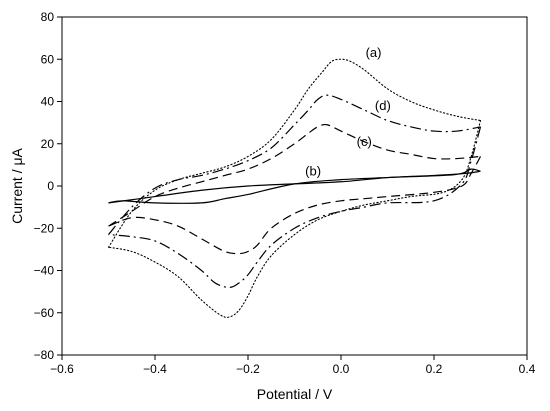  What do you see at coordinates (313, 170) in the screenshot?
I see `series-label-b: (b)` at bounding box center [313, 170].